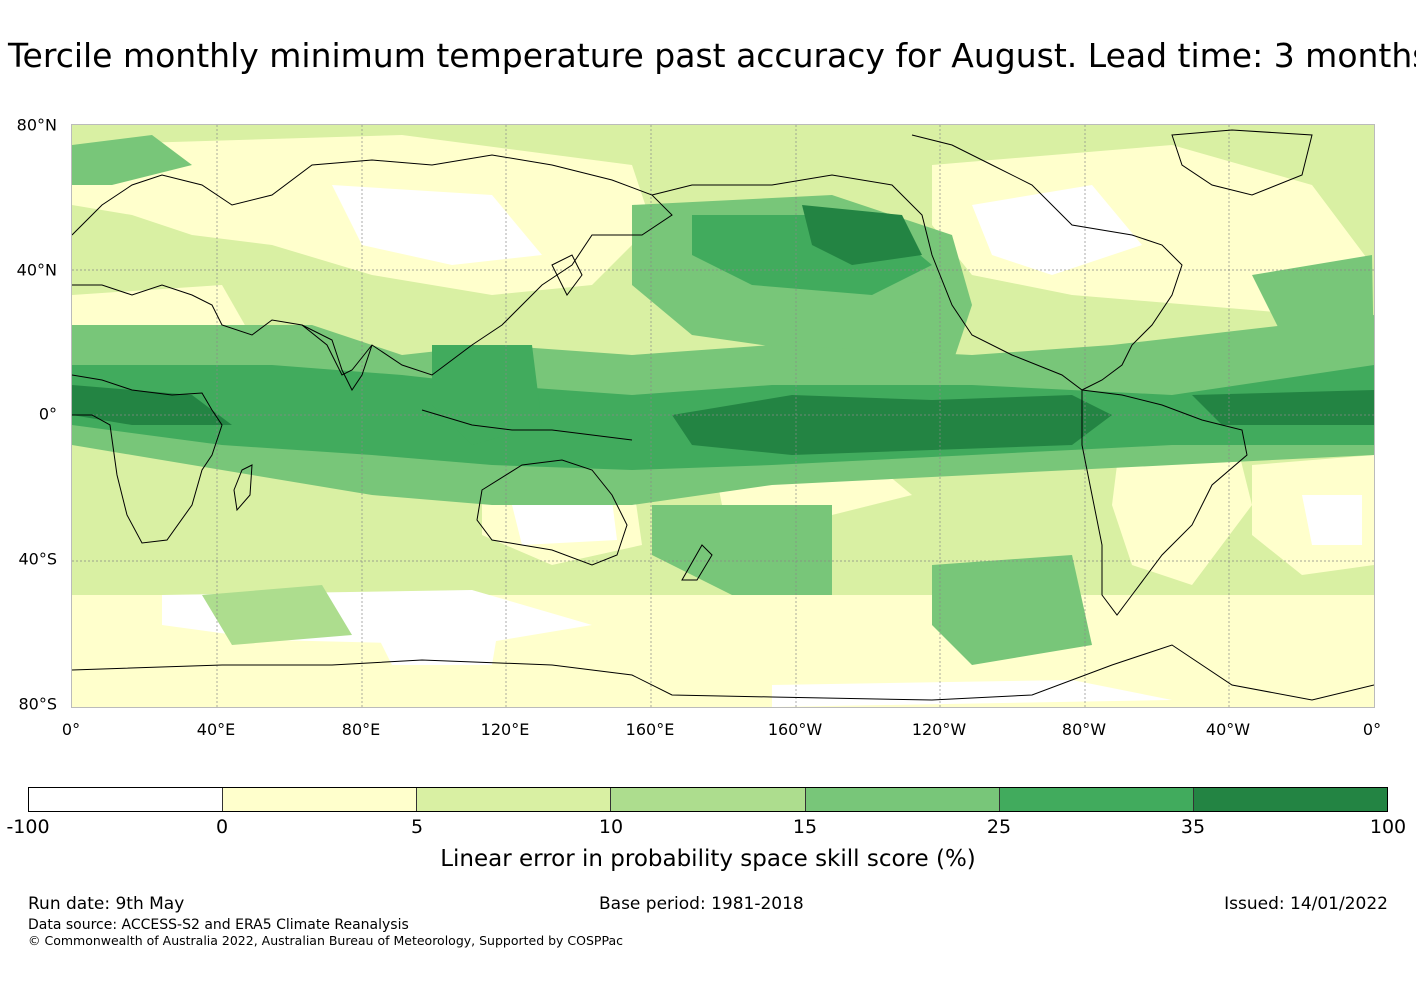 The width and height of the screenshot is (1416, 990). Describe the element at coordinates (337, 357) in the screenshot. I see `coastline-india` at that location.